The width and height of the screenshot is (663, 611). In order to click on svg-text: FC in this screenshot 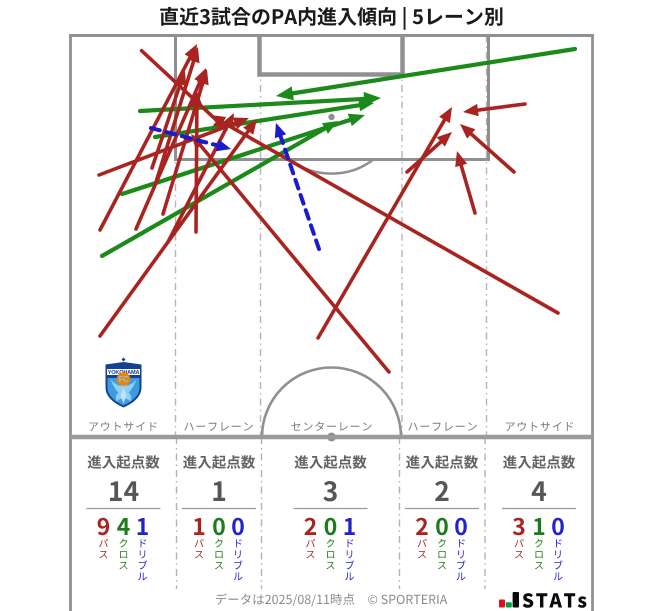, I will do `click(124, 379)`.